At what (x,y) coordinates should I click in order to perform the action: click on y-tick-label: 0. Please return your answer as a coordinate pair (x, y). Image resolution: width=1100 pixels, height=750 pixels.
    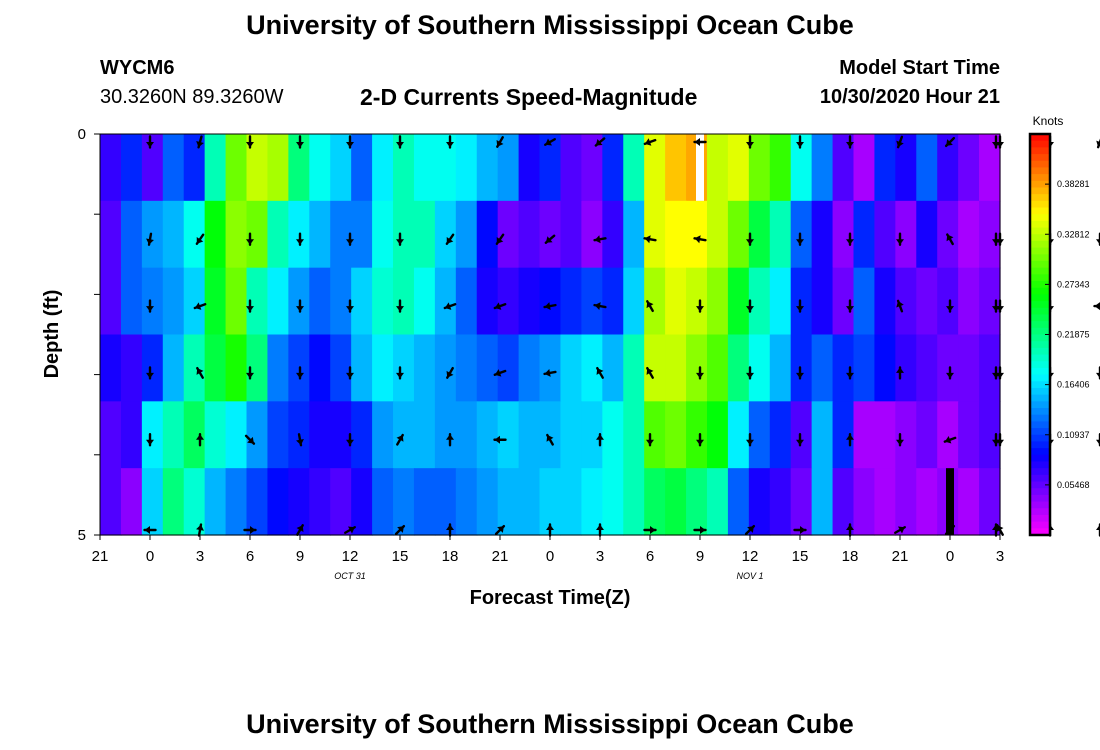
    Looking at the image, I should click on (82, 134).